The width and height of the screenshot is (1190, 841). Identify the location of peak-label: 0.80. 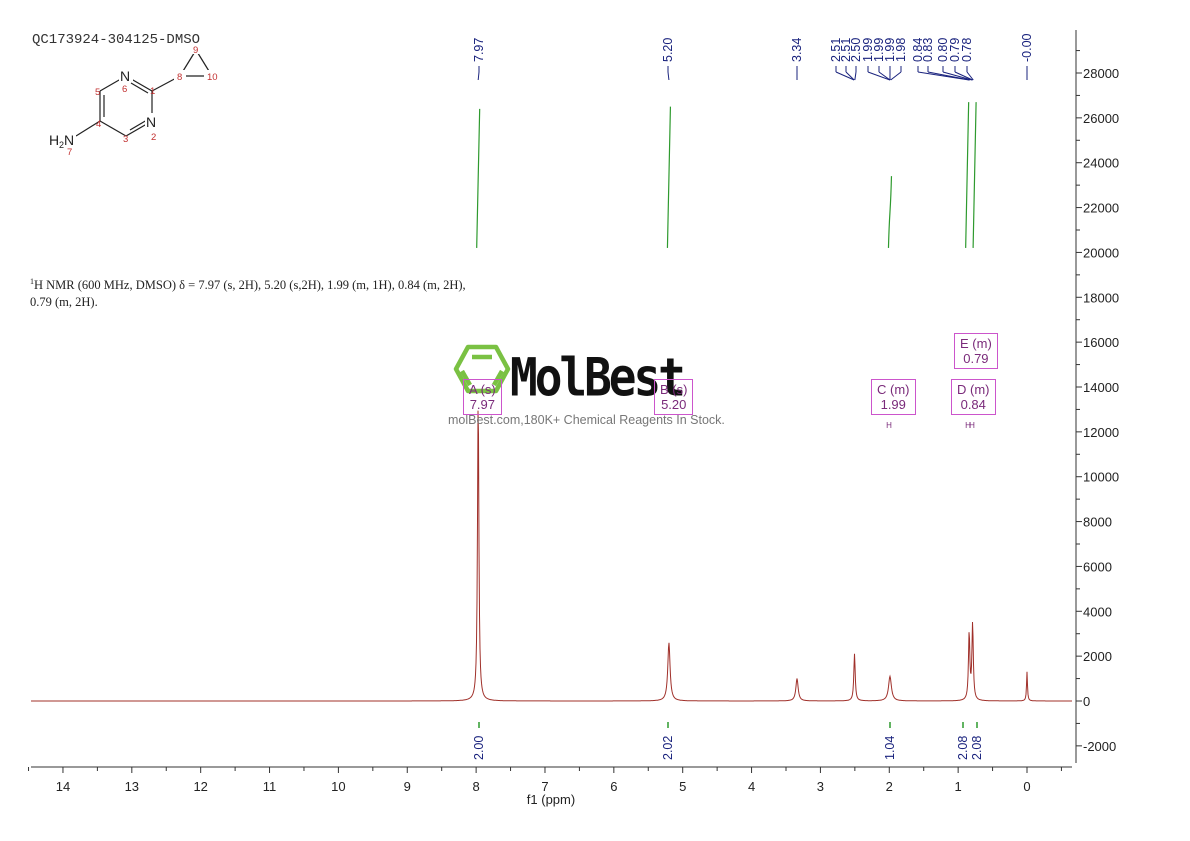
(943, 50).